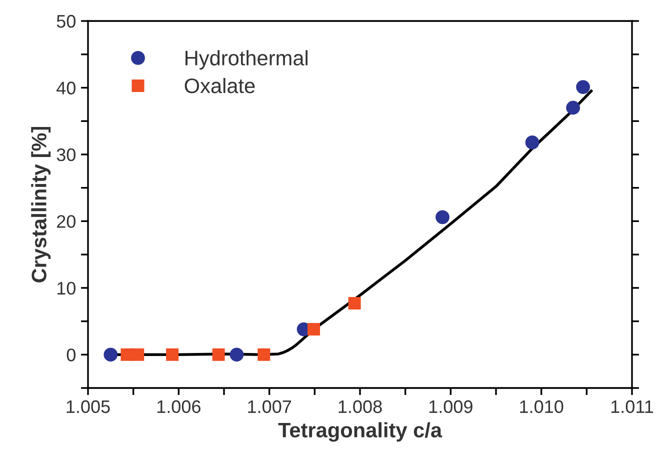 This screenshot has width=656, height=456. Describe the element at coordinates (66, 221) in the screenshot. I see `y-tick-label: 20` at that location.